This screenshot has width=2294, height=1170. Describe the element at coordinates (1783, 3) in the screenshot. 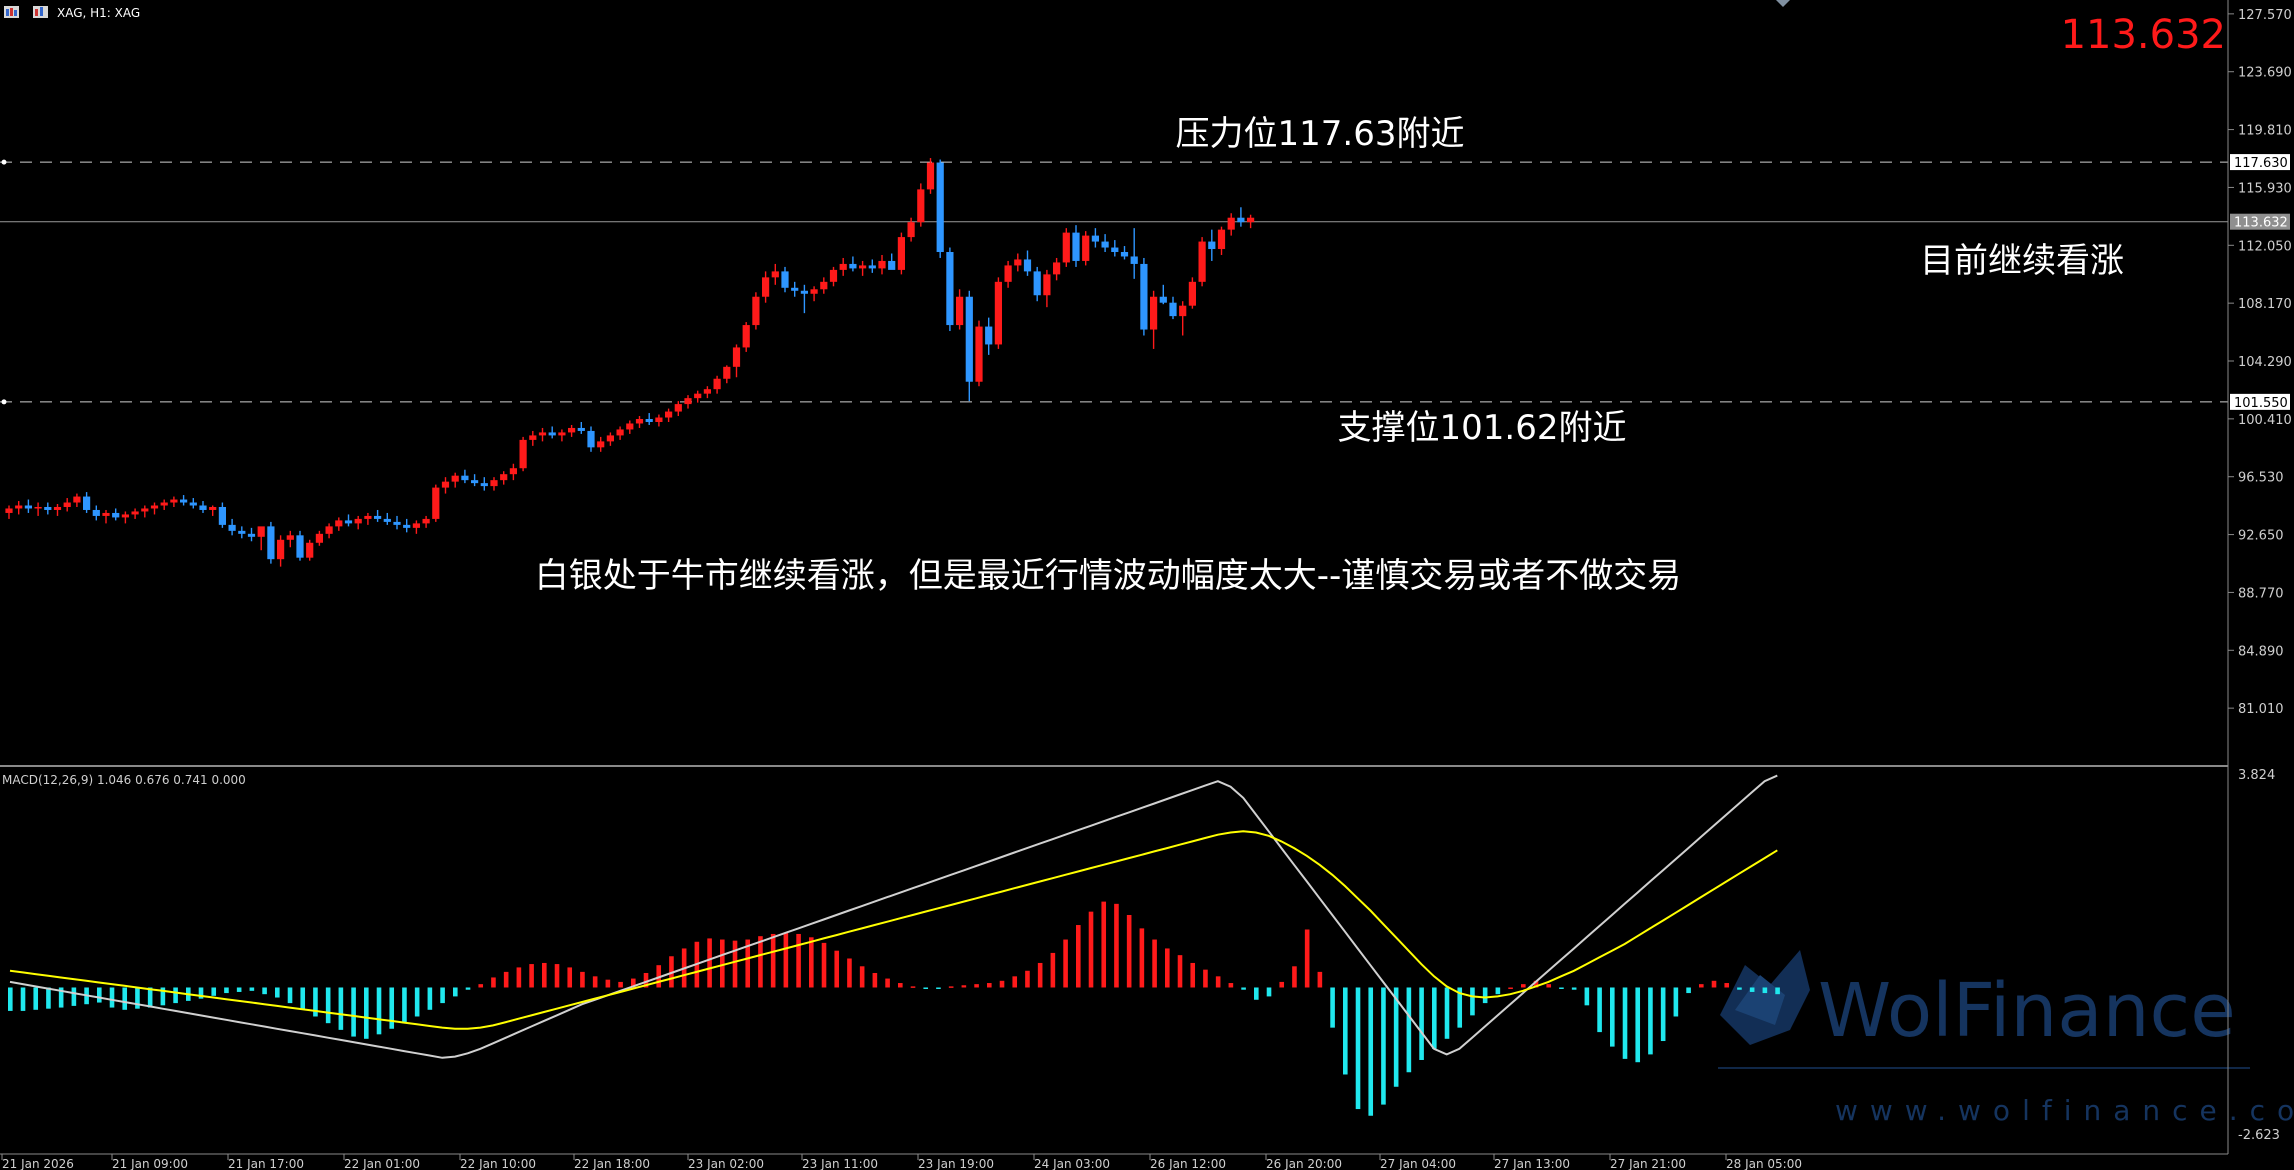

I see `scroll-marker-icon` at that location.